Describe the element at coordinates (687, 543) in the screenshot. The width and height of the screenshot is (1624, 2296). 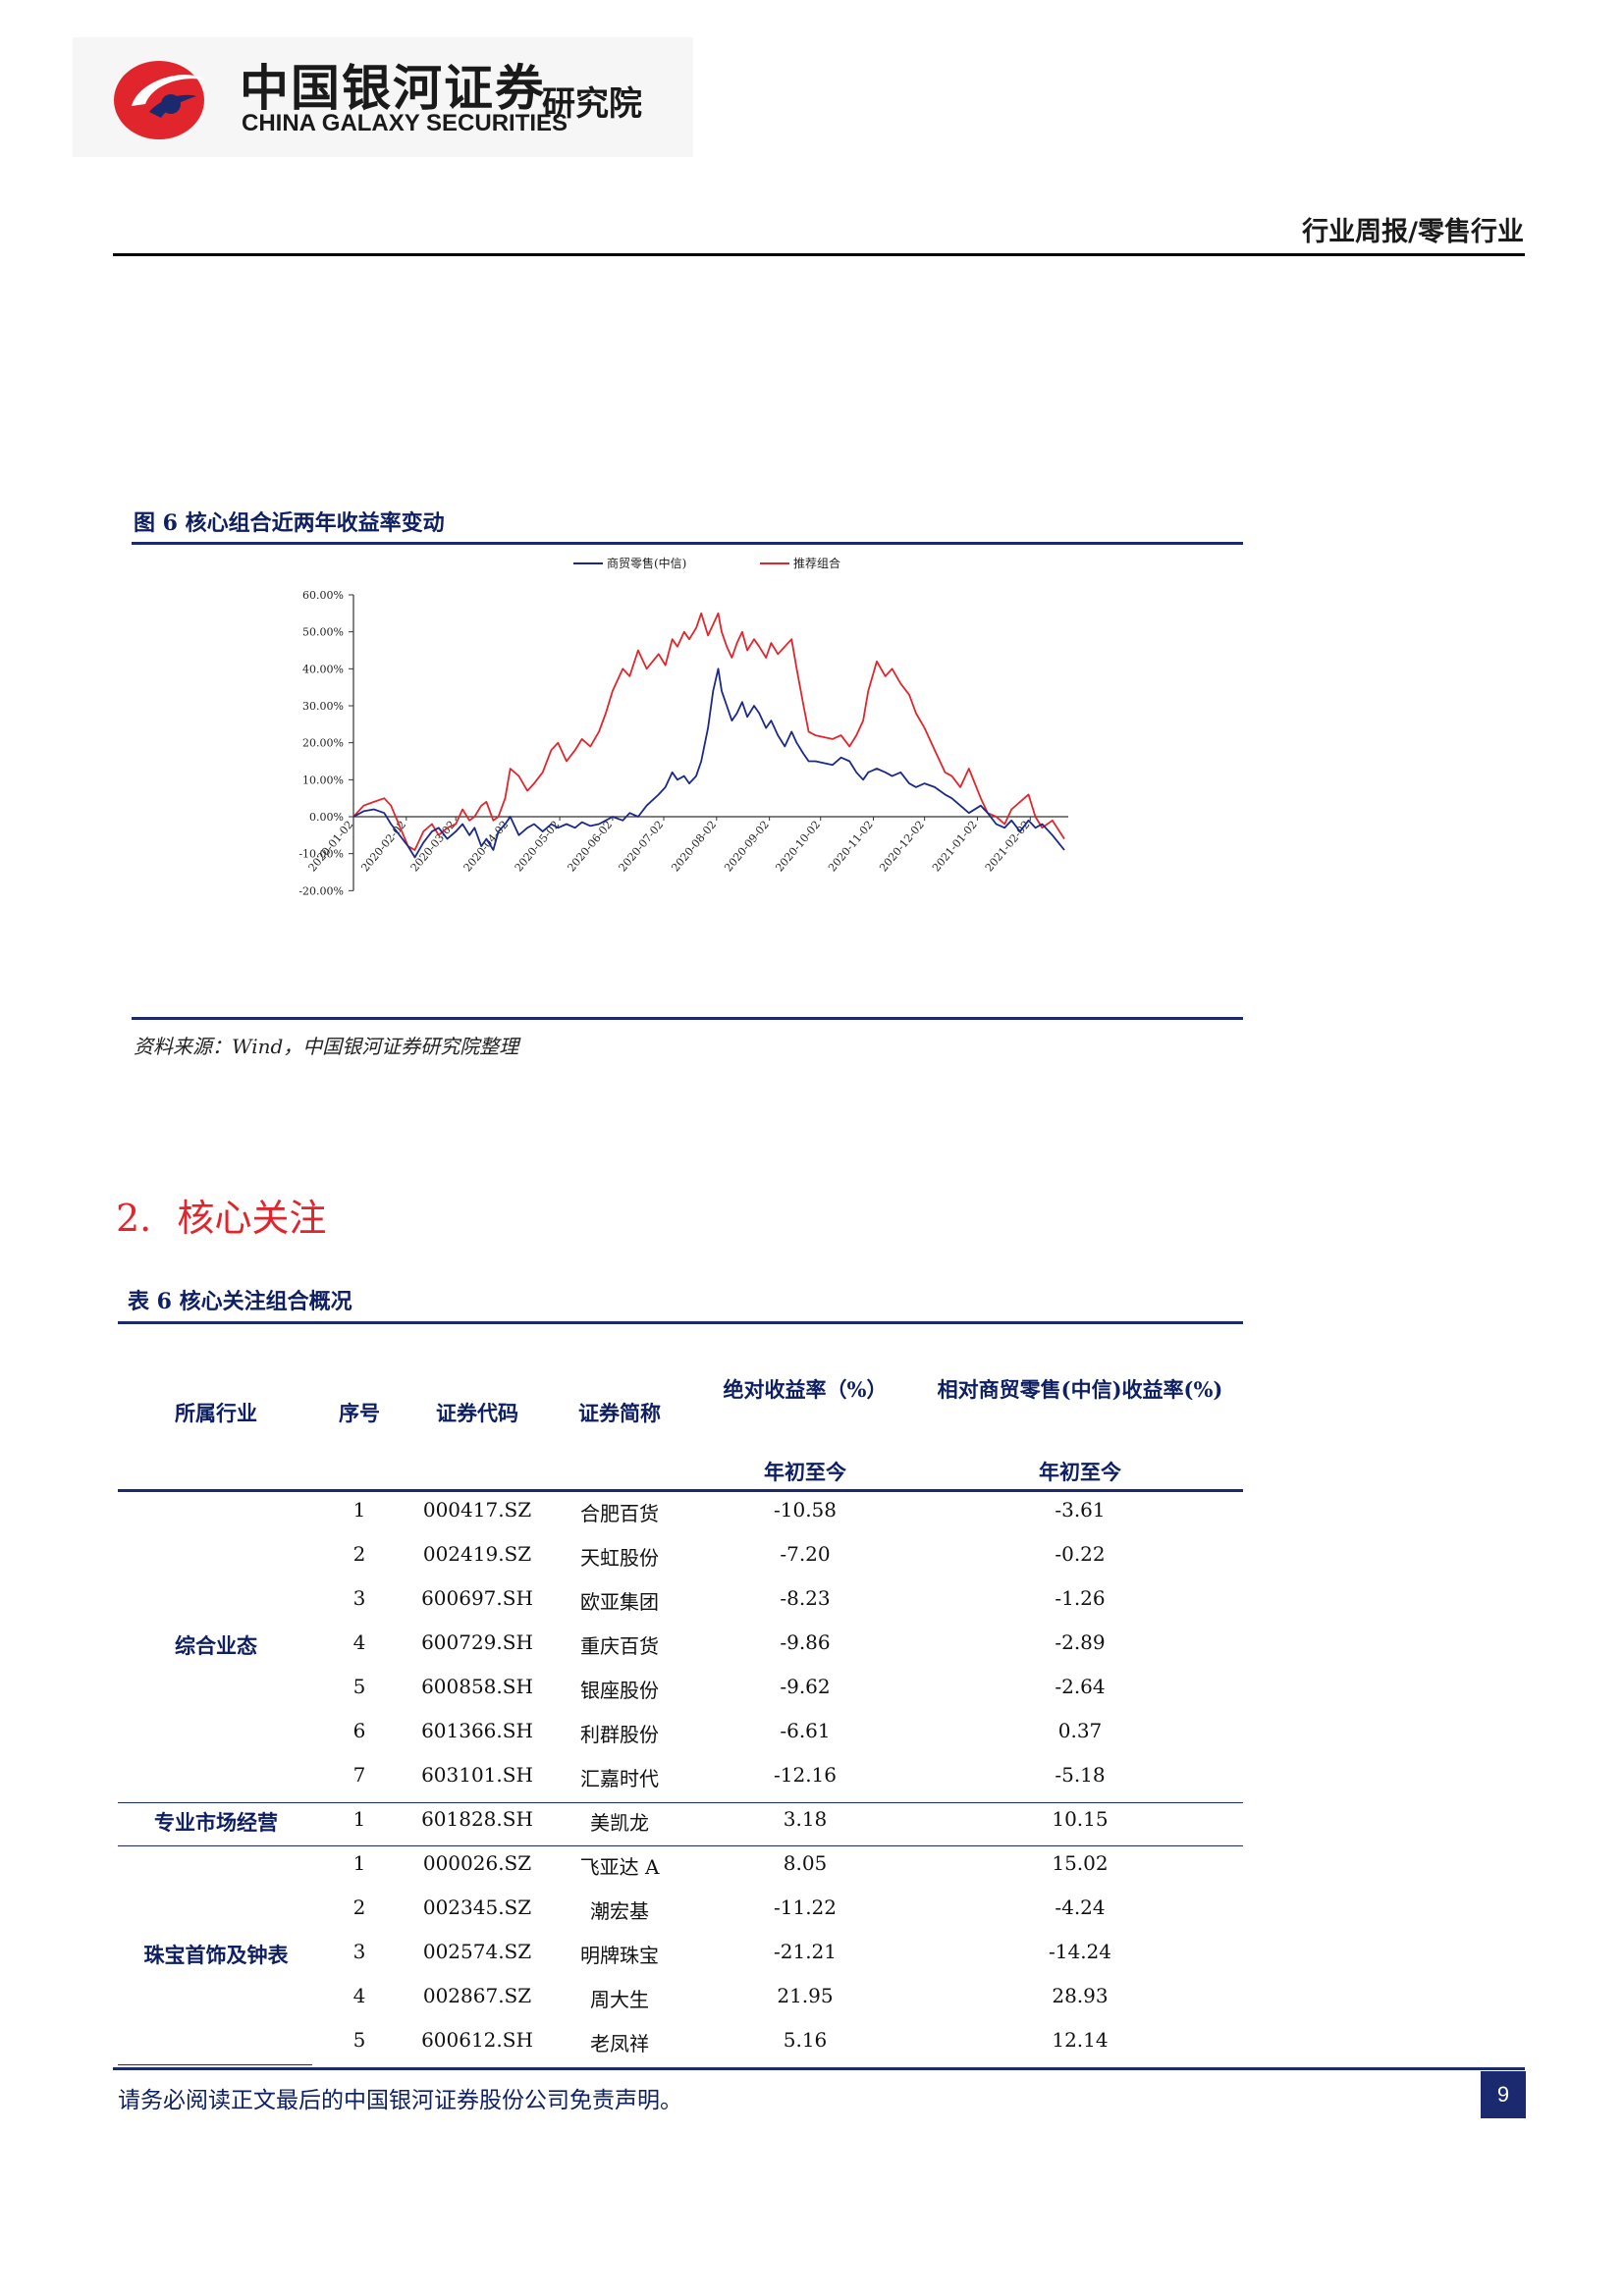
I see `figure-top-rule` at that location.